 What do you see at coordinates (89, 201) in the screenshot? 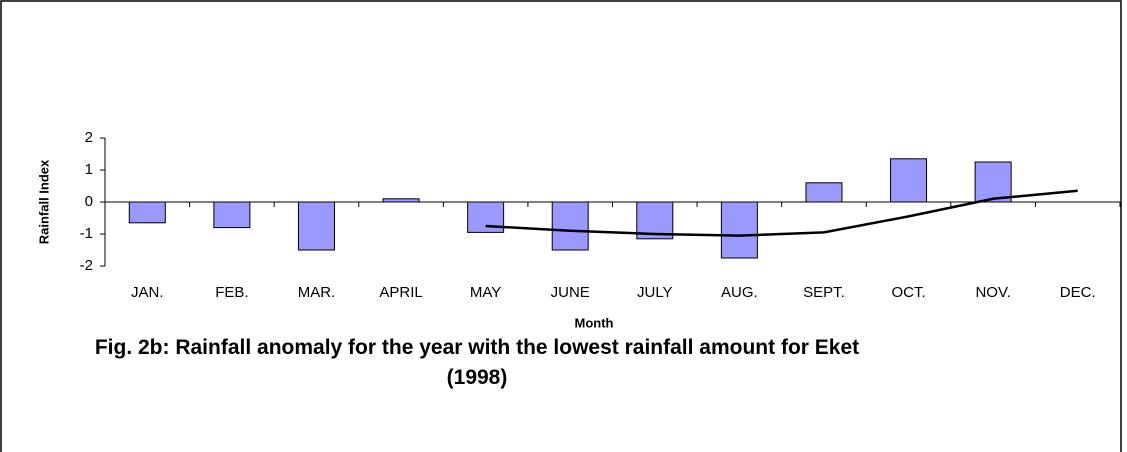
I see `y-tick-label: 0` at bounding box center [89, 201].